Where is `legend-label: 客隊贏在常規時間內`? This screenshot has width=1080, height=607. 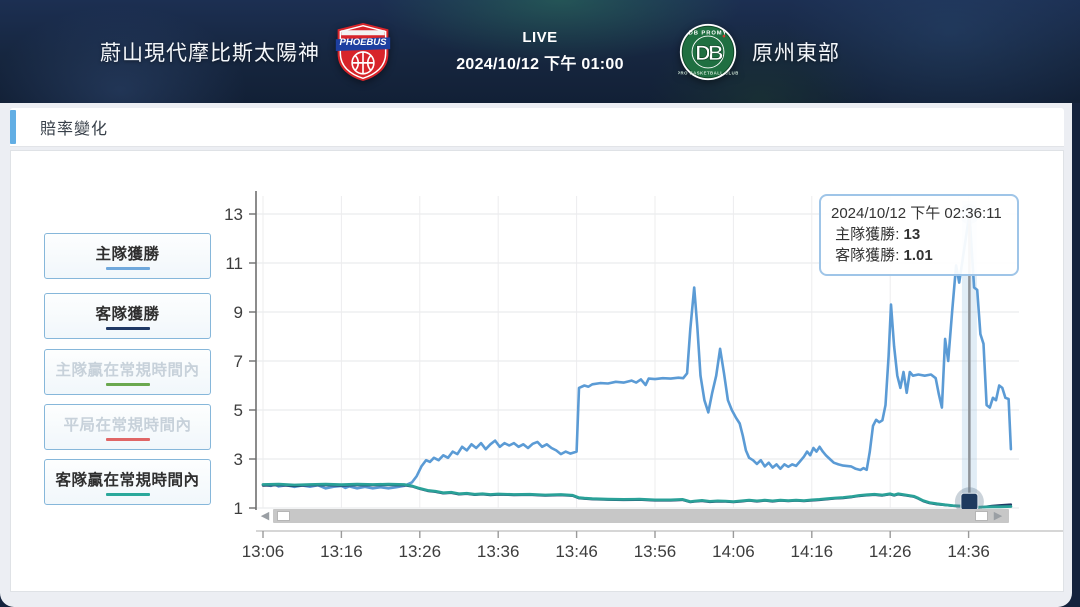
legend-label: 客隊贏在常規時間內 is located at coordinates (127, 480).